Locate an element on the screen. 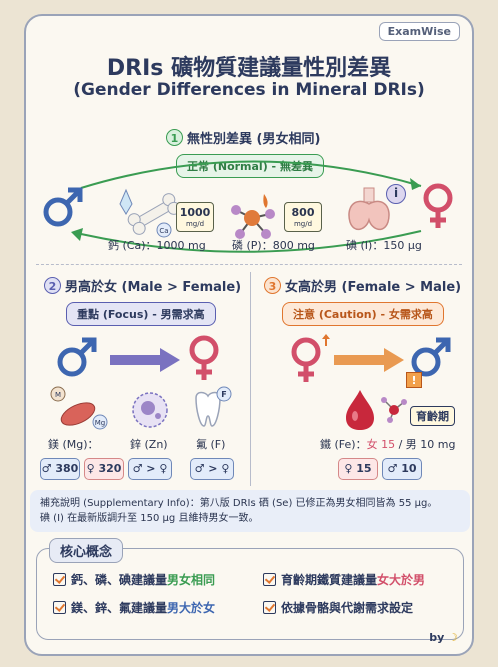 The width and height of the screenshot is (498, 667). info-icon: i is located at coordinates (396, 194).